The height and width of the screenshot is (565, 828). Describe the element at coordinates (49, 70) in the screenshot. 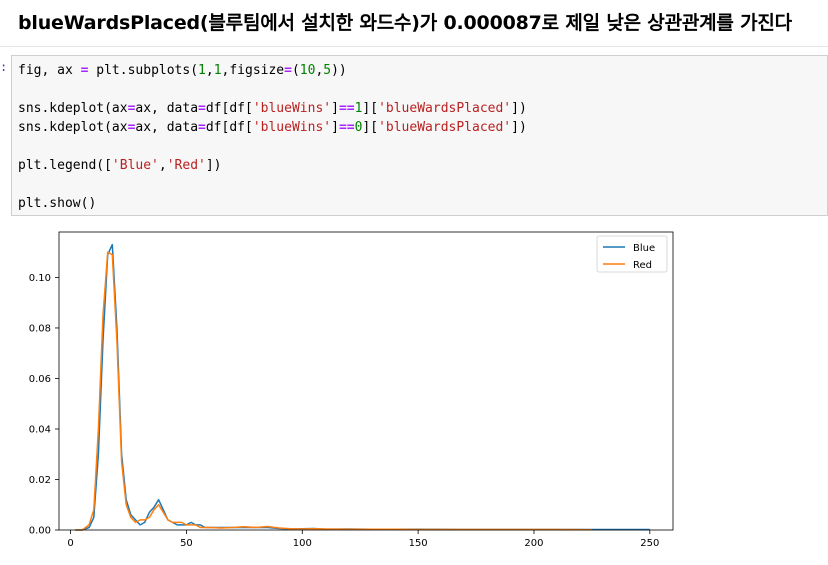

I see `code-token: fig, ax` at that location.